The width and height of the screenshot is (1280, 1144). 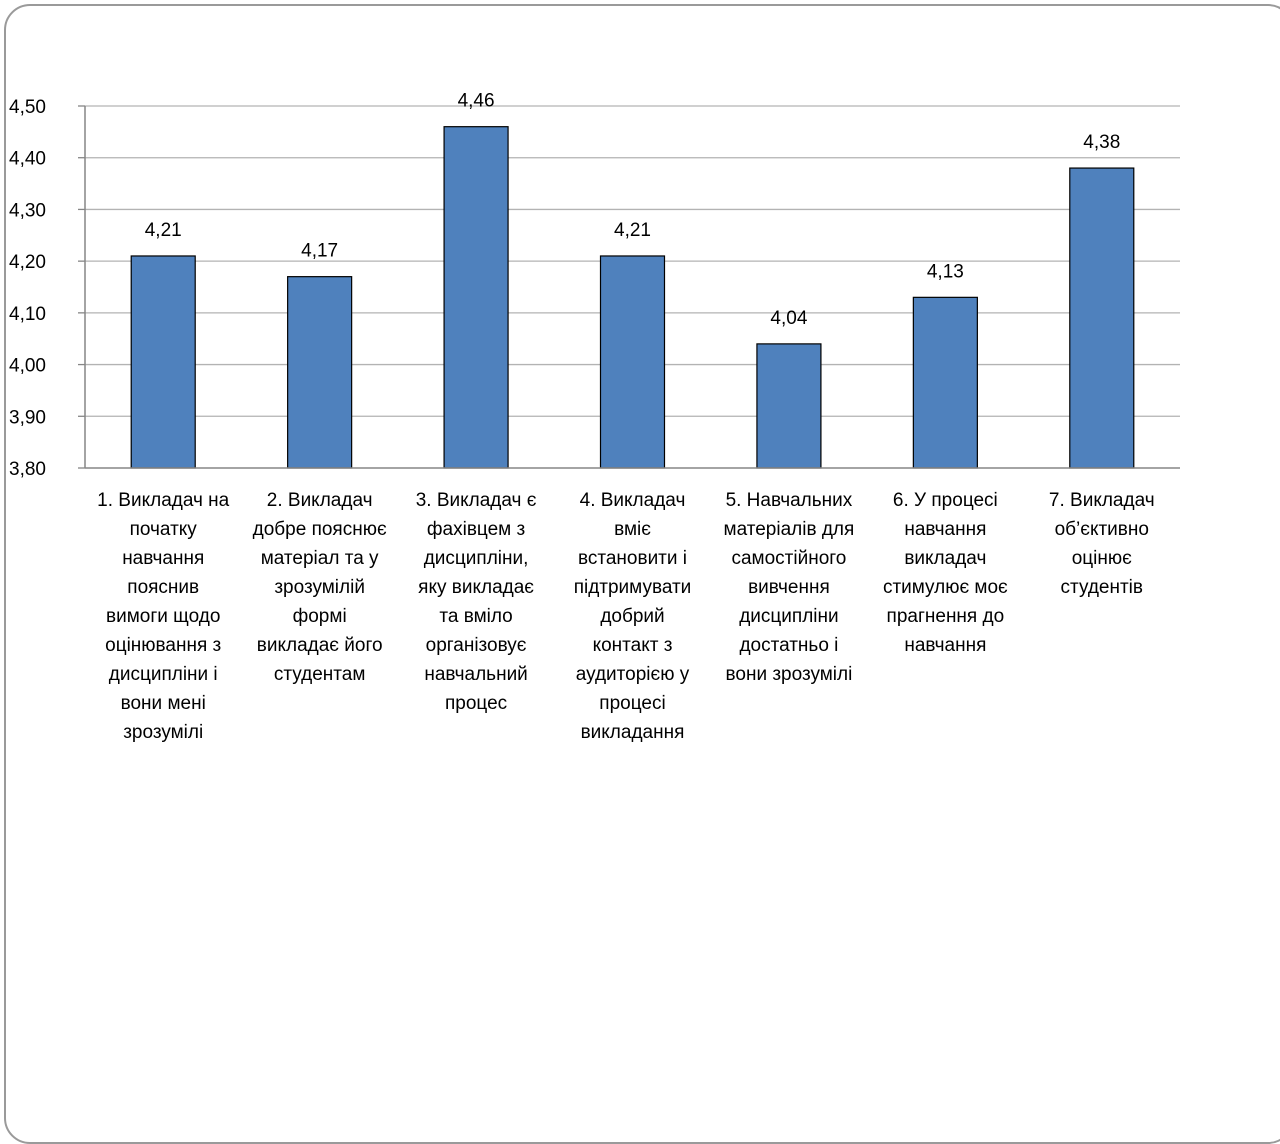 I want to click on y-tick-label: 4,30, so click(x=27, y=210).